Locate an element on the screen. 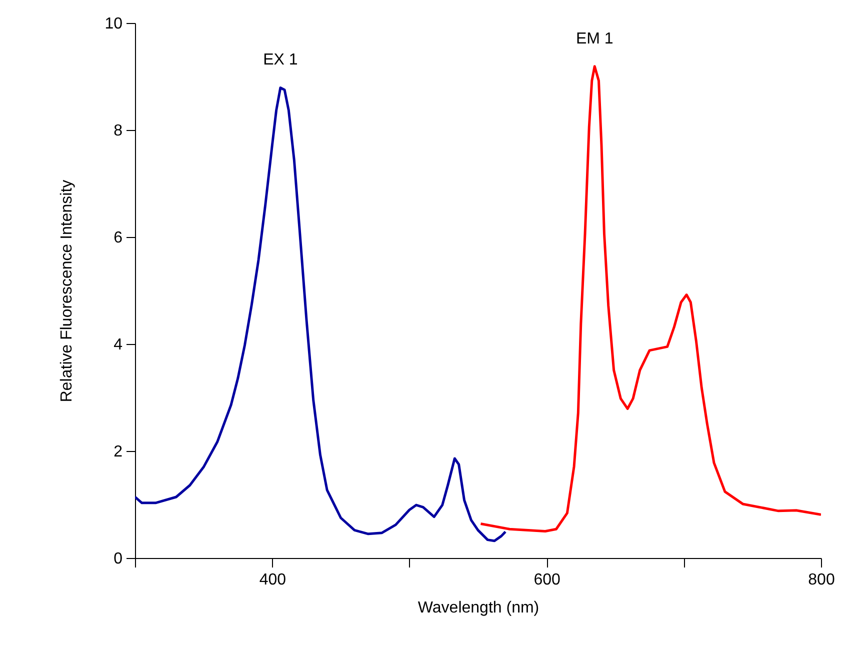 The width and height of the screenshot is (845, 647). y-tick-label: 10 is located at coordinates (113, 24).